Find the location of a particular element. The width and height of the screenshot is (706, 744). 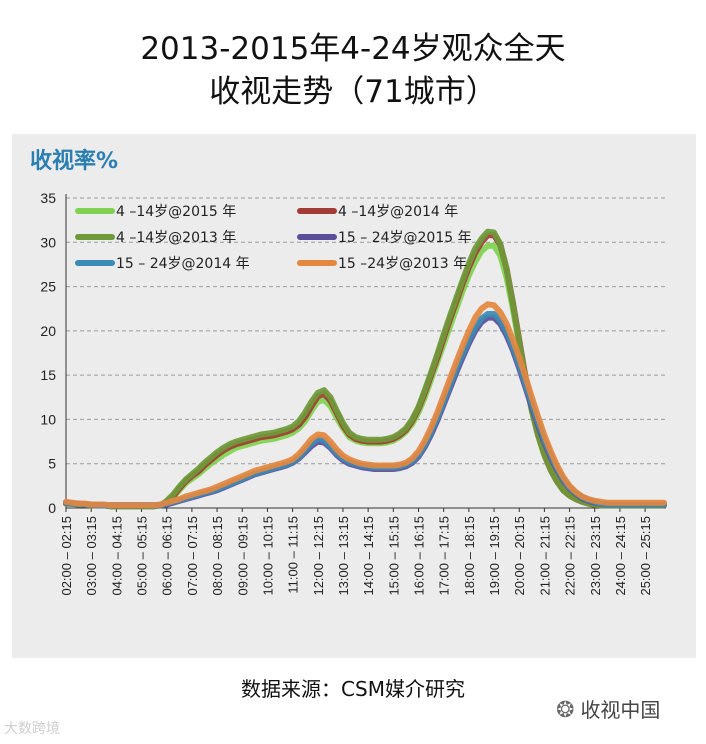

y-tick-label: 0 is located at coordinates (52, 508).